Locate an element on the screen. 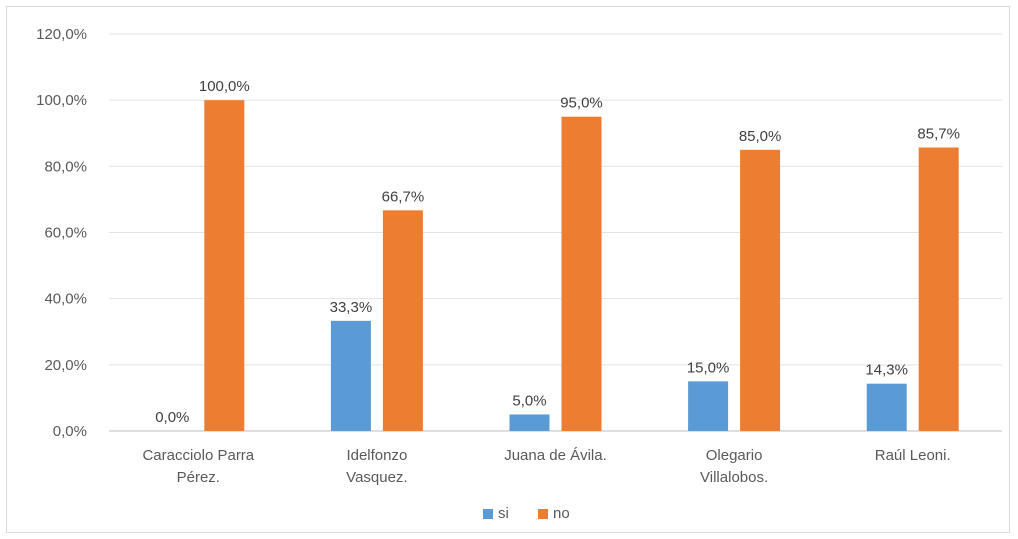 The width and height of the screenshot is (1018, 539). y-tick-label: 0,0% is located at coordinates (70, 431).